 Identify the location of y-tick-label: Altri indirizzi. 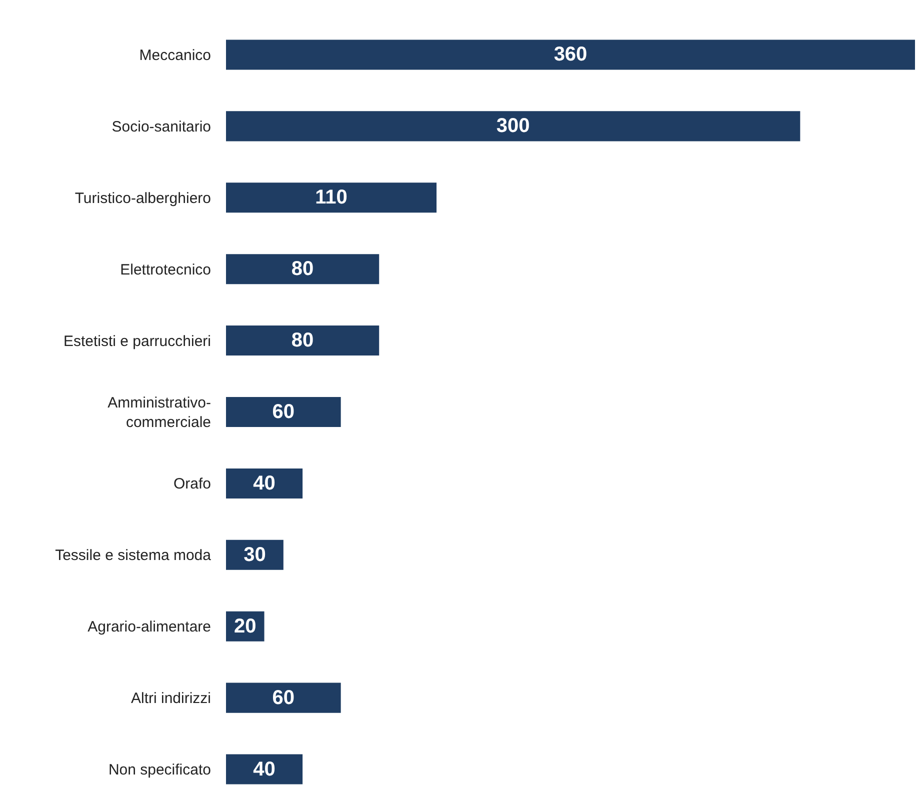
(170, 699).